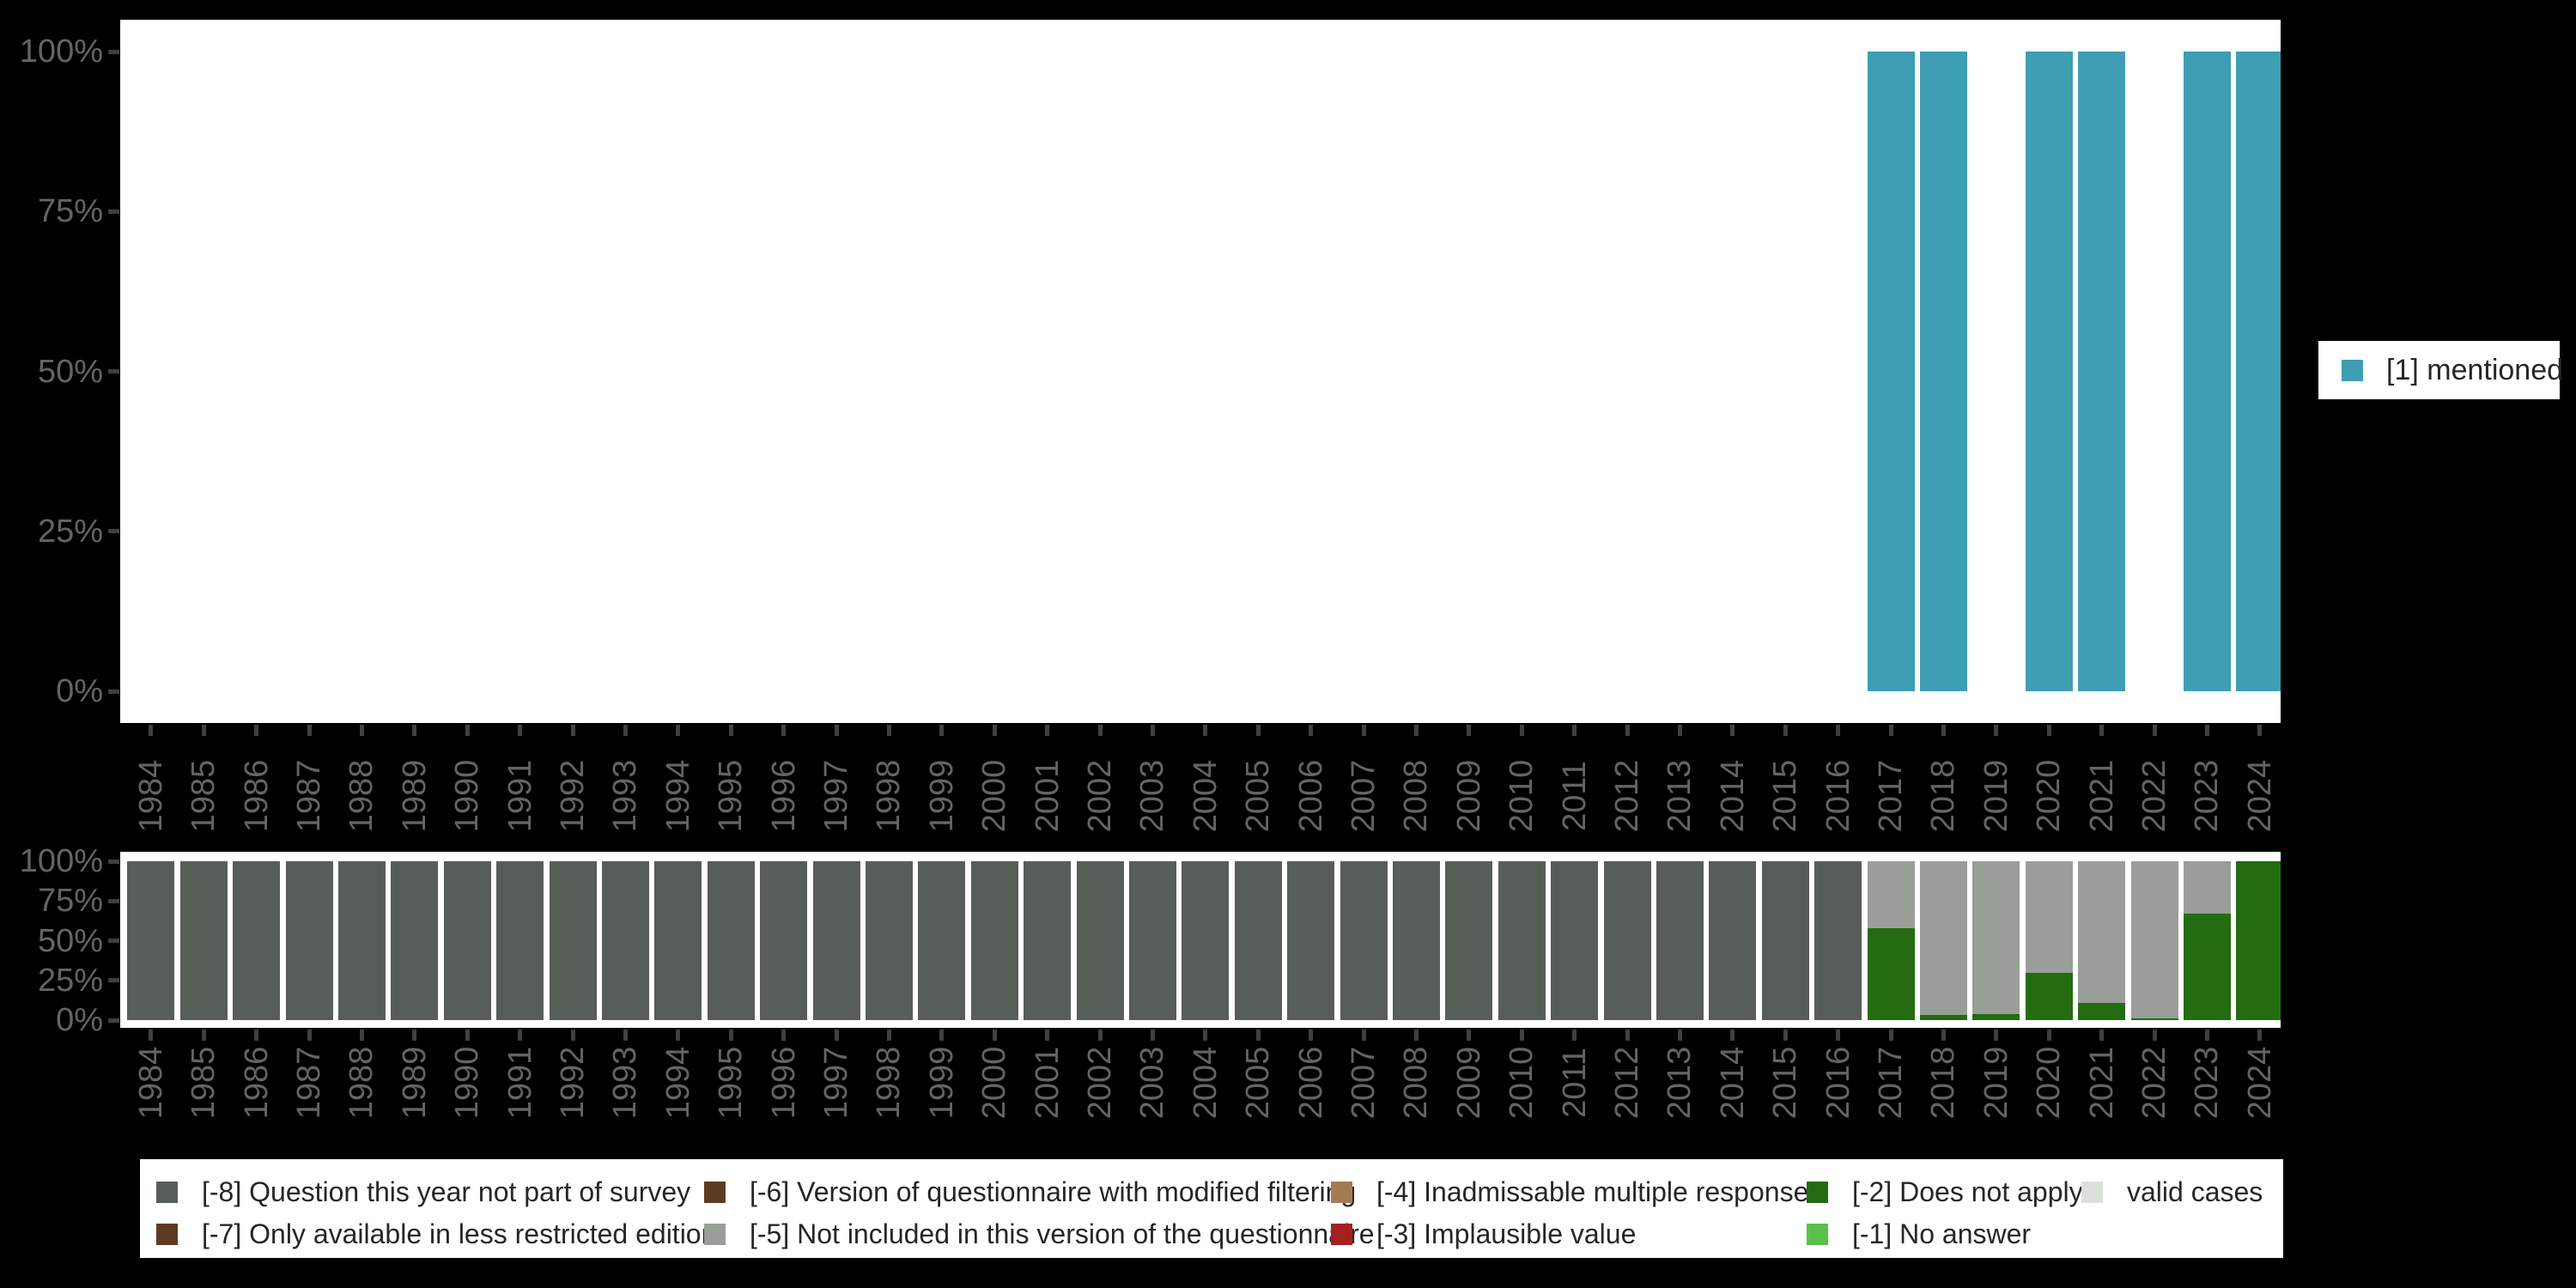  What do you see at coordinates (1817, 1234) in the screenshot?
I see `legend-swatch--1` at bounding box center [1817, 1234].